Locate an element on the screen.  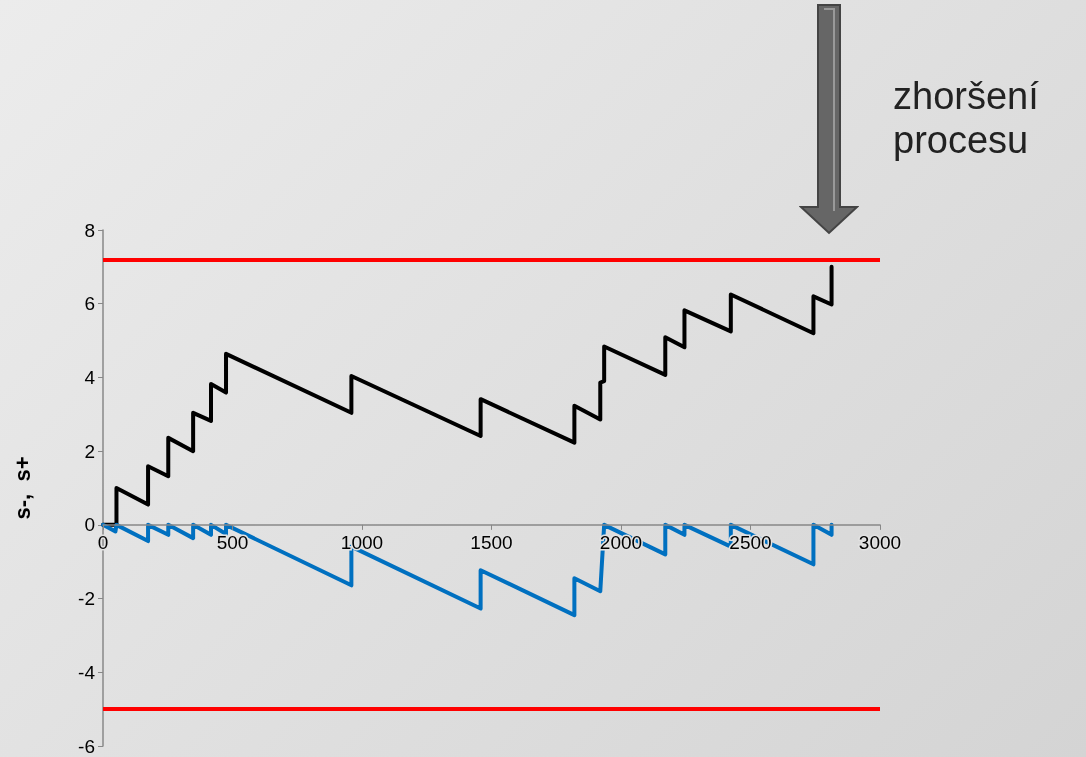
x-tick-label: 3000 is located at coordinates (880, 542).